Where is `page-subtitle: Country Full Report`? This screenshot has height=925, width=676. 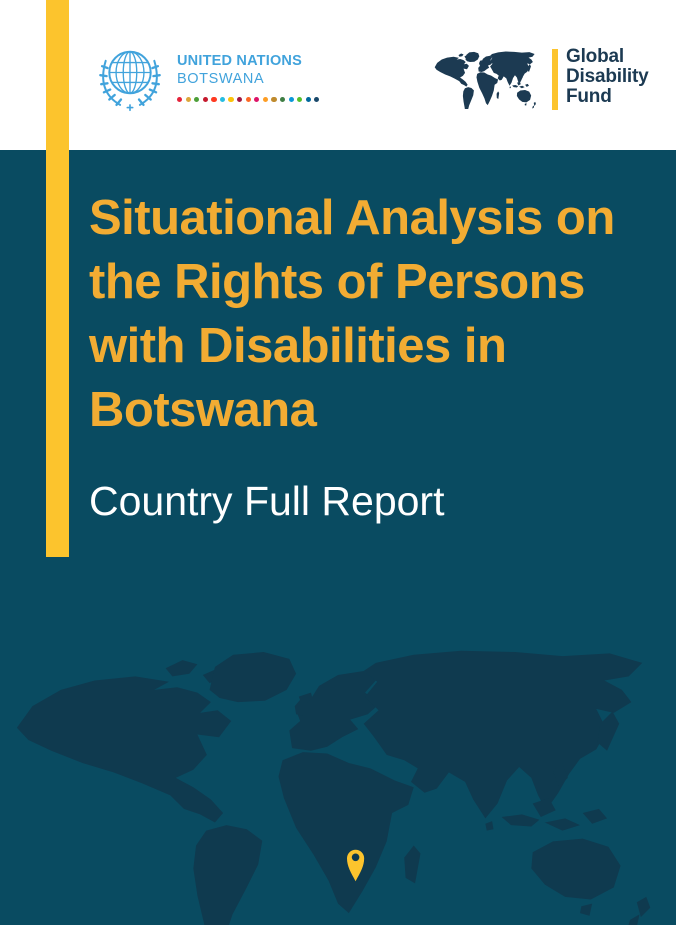 page-subtitle: Country Full Report is located at coordinates (267, 501).